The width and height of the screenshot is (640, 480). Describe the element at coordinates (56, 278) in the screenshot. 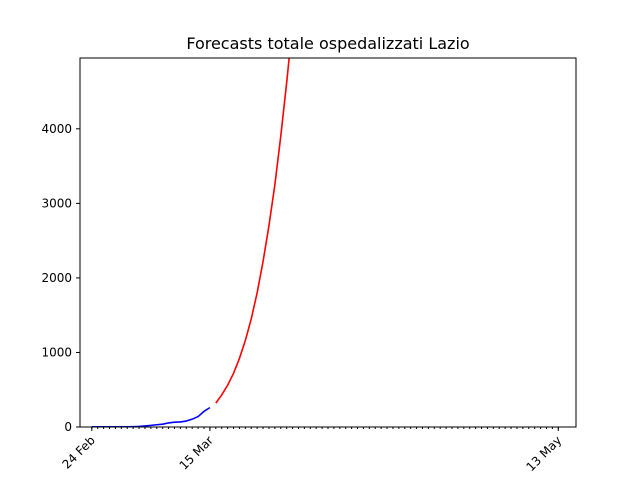

I see `y-tick-label: 2000` at that location.